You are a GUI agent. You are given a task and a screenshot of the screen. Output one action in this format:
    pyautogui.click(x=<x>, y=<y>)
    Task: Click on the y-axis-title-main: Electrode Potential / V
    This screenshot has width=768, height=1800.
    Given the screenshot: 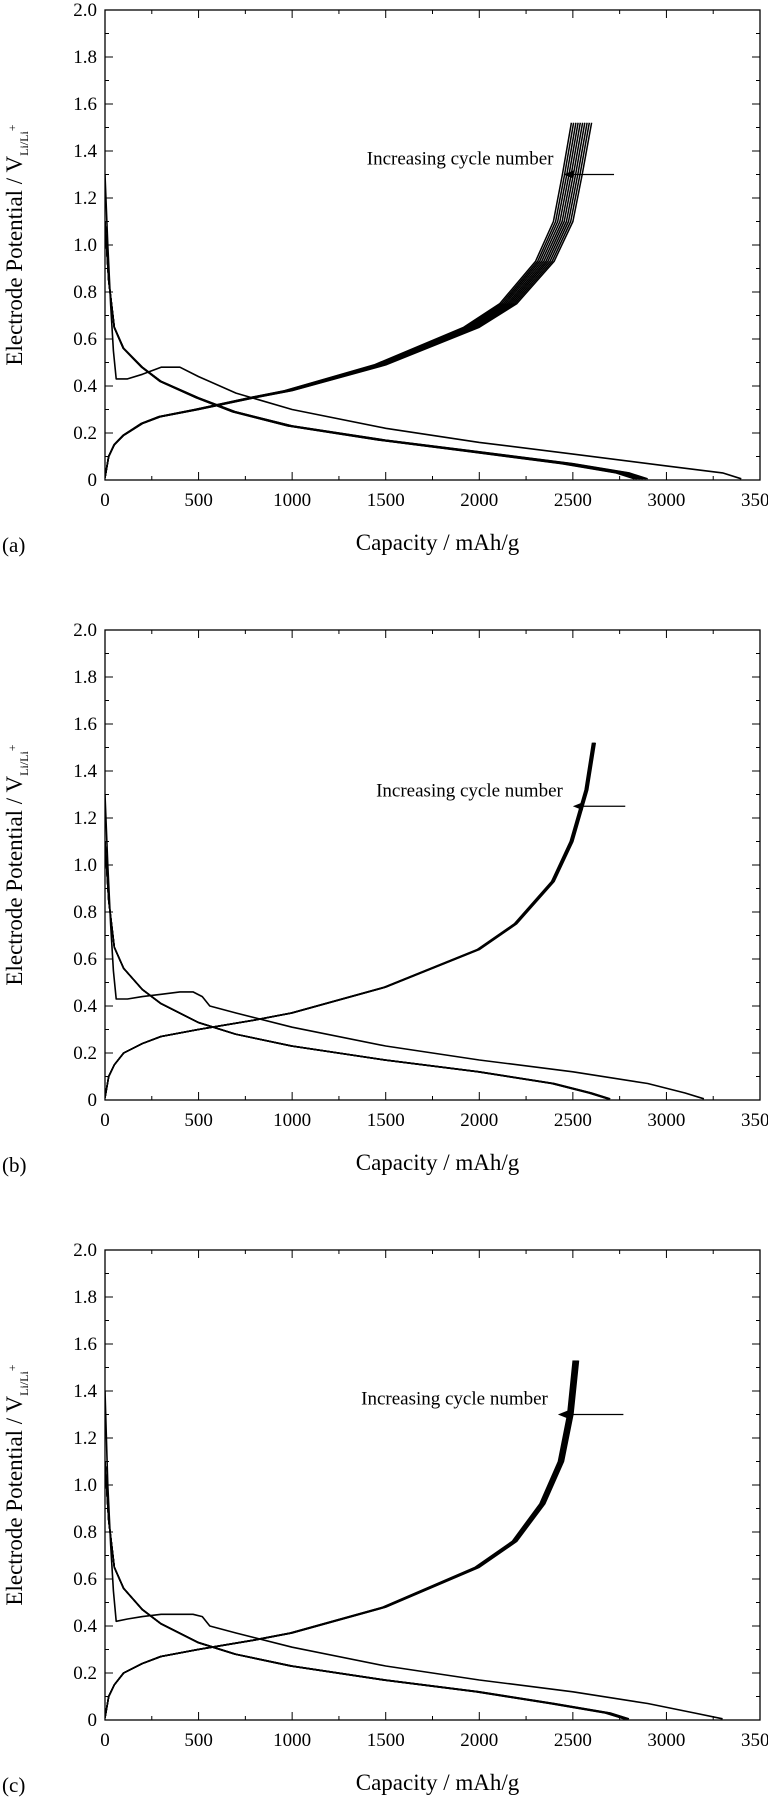 What is the action you would take?
    pyautogui.click(x=14, y=260)
    